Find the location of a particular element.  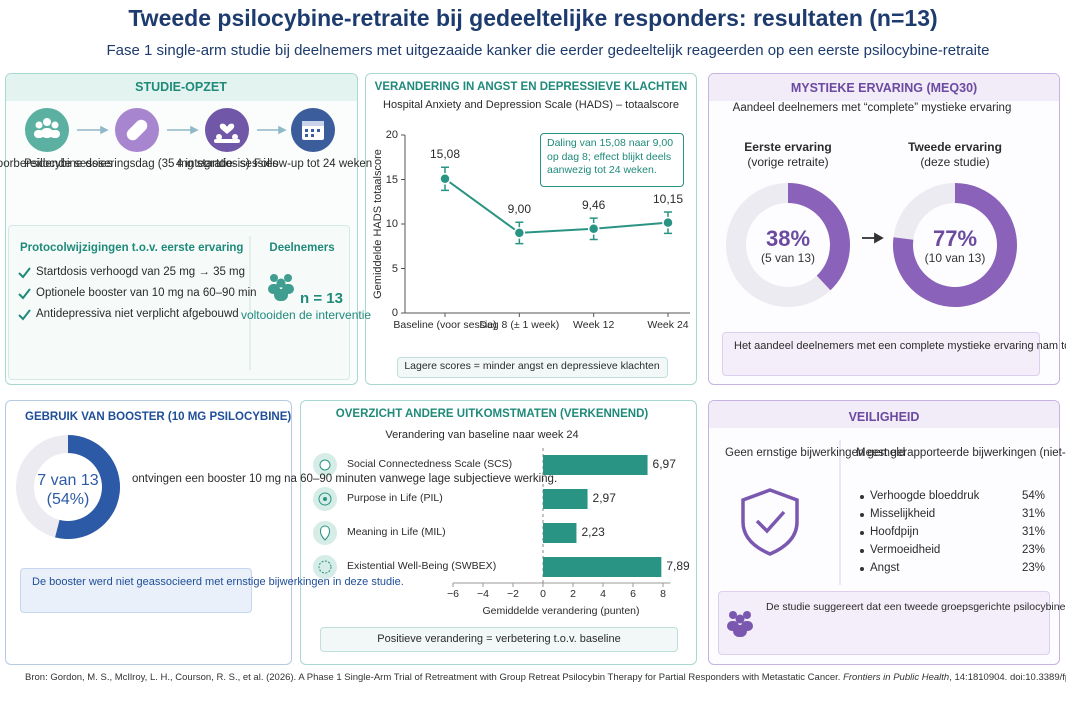

value-label: 6,97 is located at coordinates (664, 464).